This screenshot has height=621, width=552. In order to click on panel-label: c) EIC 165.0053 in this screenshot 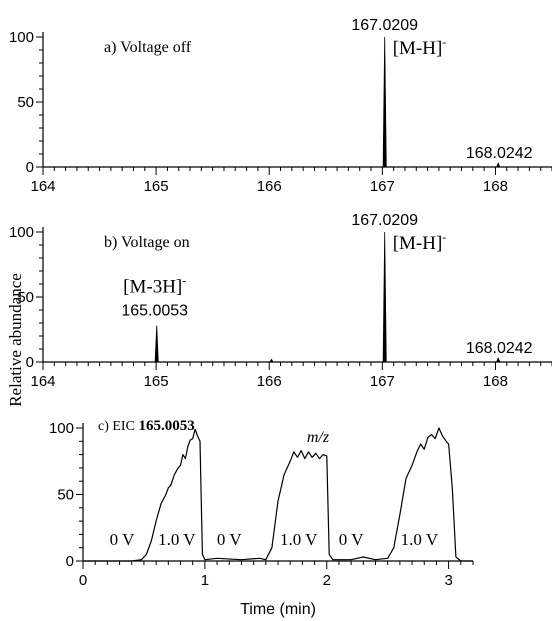, I will do `click(146, 426)`.